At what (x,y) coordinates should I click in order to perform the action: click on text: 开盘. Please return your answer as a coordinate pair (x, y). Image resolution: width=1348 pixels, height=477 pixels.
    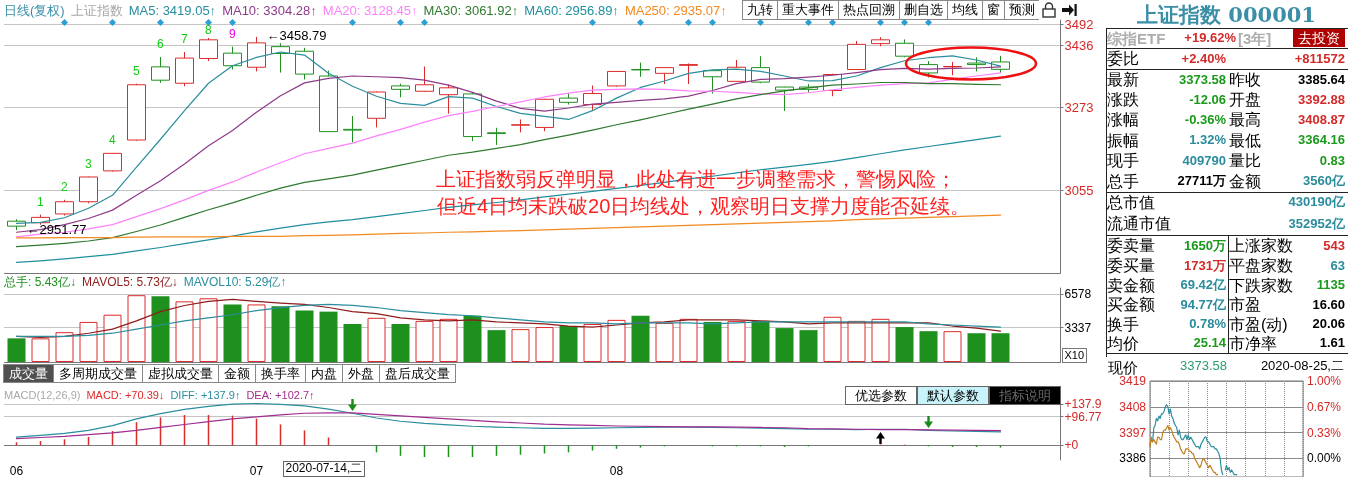
    Looking at the image, I should click on (1245, 100).